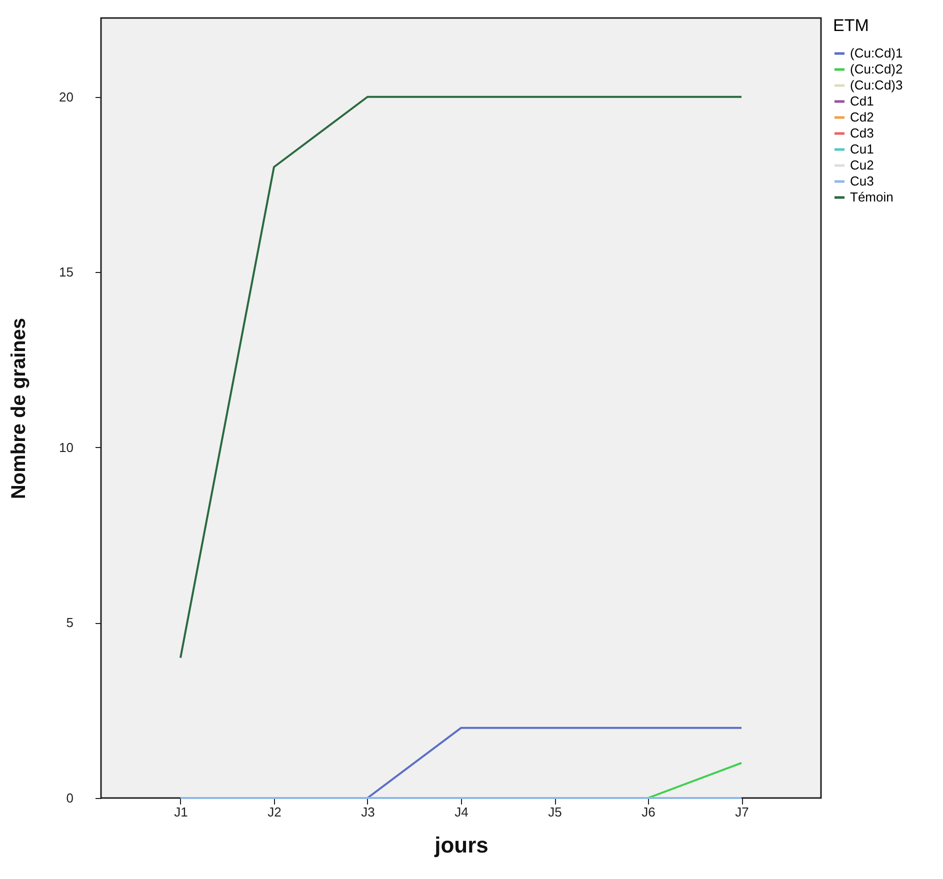 This screenshot has width=943, height=879. Describe the element at coordinates (876, 53) in the screenshot. I see `legend-label: (Cu:Cd)1` at that location.